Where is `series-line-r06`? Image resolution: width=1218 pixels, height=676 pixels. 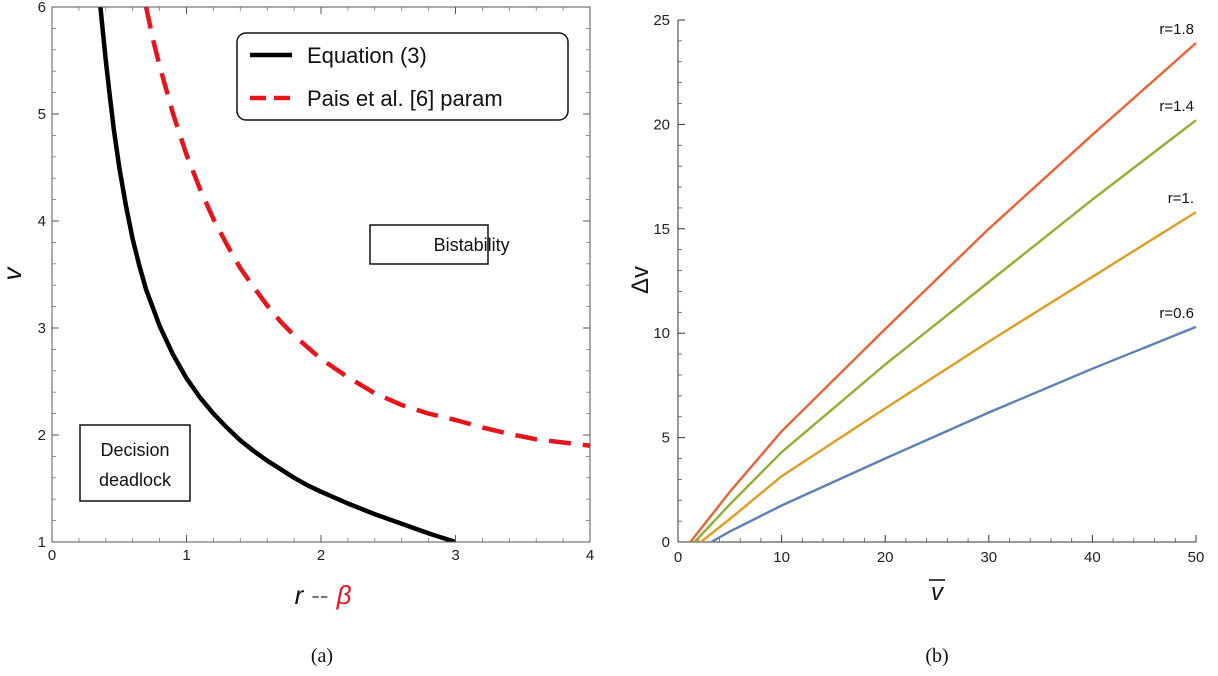
series-line-r06 is located at coordinates (953, 434).